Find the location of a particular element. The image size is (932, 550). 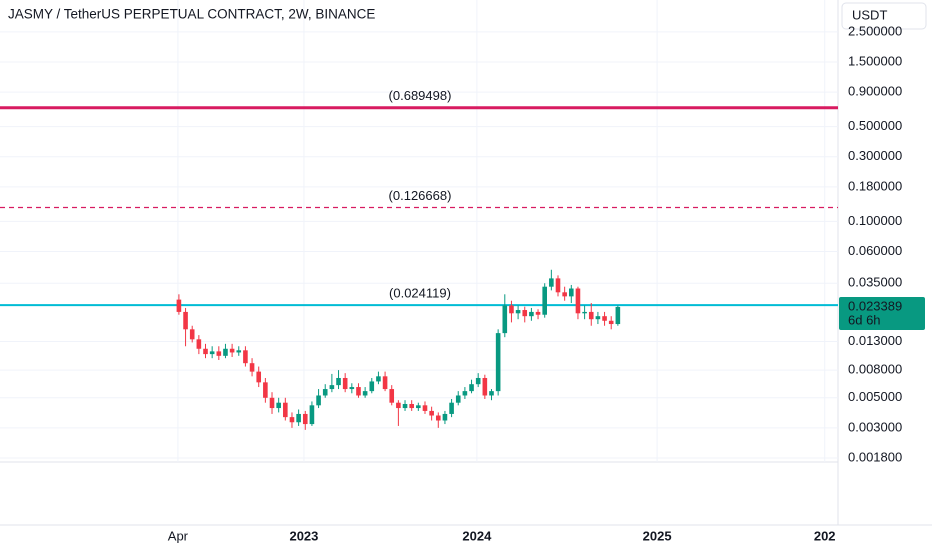

level-label: (0.024119) is located at coordinates (420, 293).